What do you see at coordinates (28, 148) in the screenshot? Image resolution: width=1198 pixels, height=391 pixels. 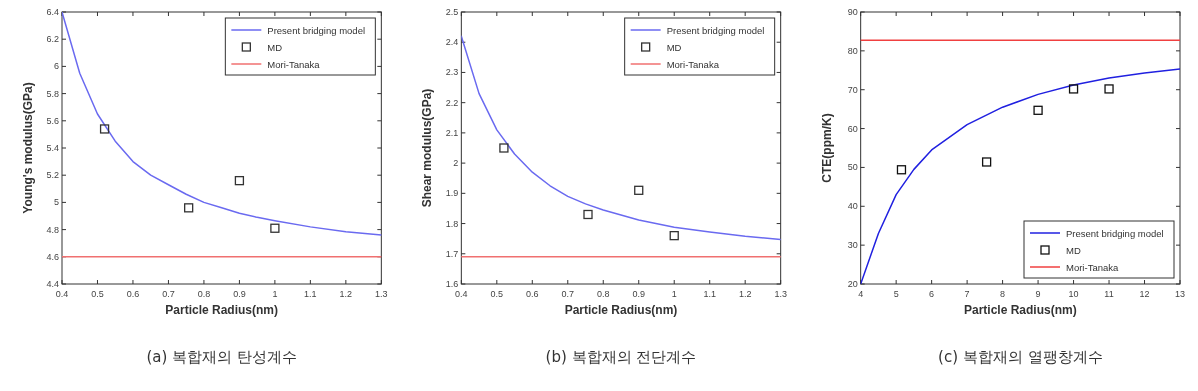 I see `y-axis-title: Young's modulus(GPa)` at bounding box center [28, 148].